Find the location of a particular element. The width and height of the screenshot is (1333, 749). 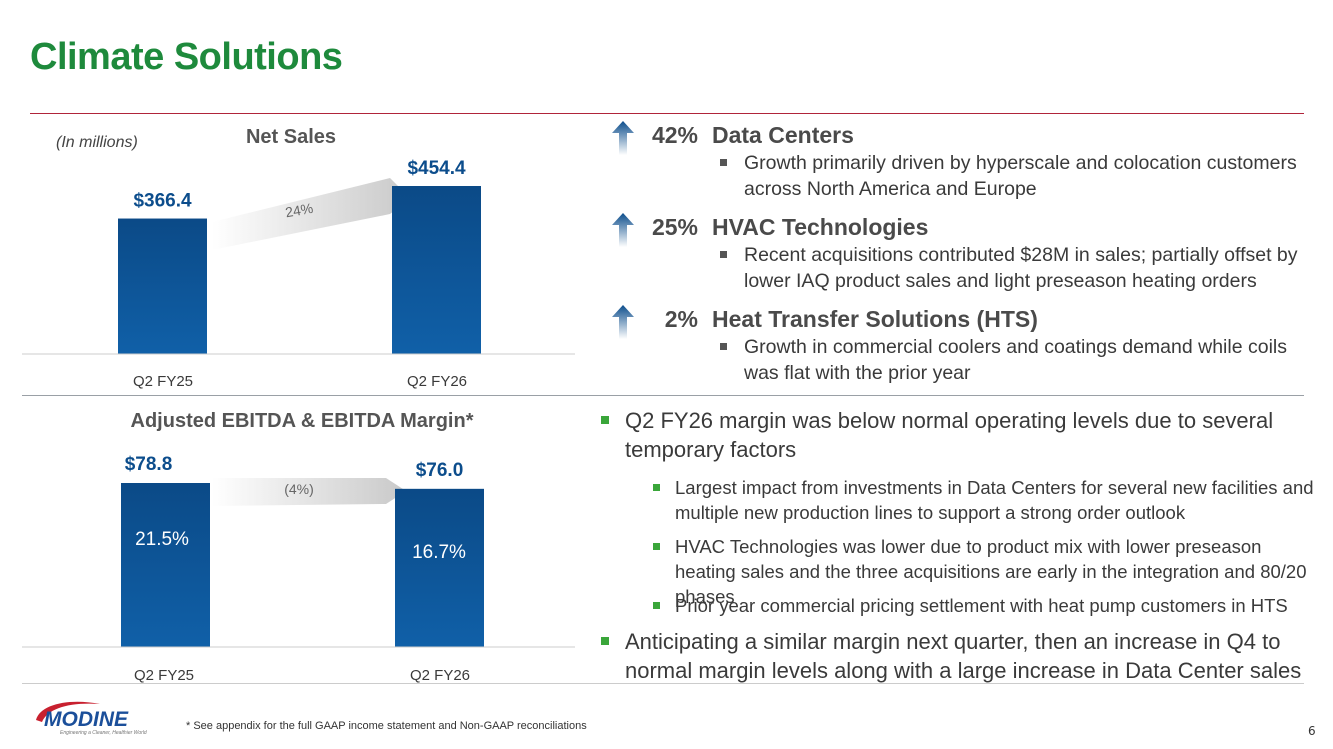

section-divider is located at coordinates (663, 395).